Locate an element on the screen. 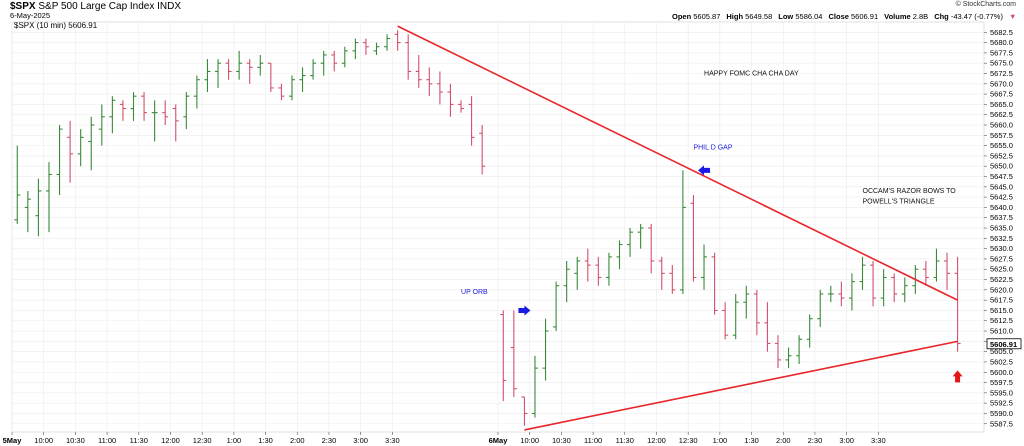 The height and width of the screenshot is (446, 1024). x-tick-label: 3:30 is located at coordinates (392, 440).